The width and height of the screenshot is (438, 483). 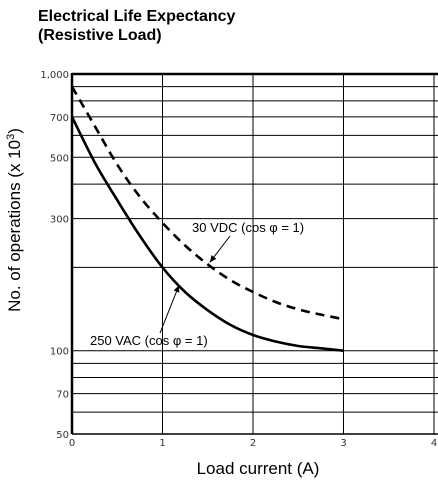 I want to click on chart-title-line-2: (Resistive Load), so click(x=100, y=35).